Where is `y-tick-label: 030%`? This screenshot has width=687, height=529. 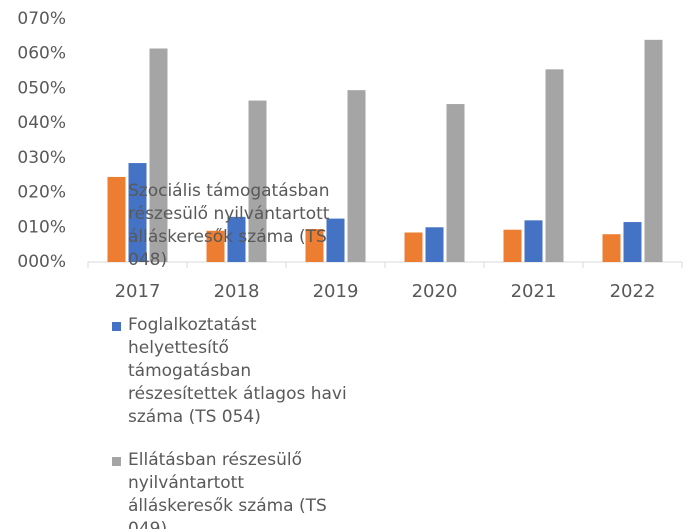
y-tick-label: 030% is located at coordinates (41, 158).